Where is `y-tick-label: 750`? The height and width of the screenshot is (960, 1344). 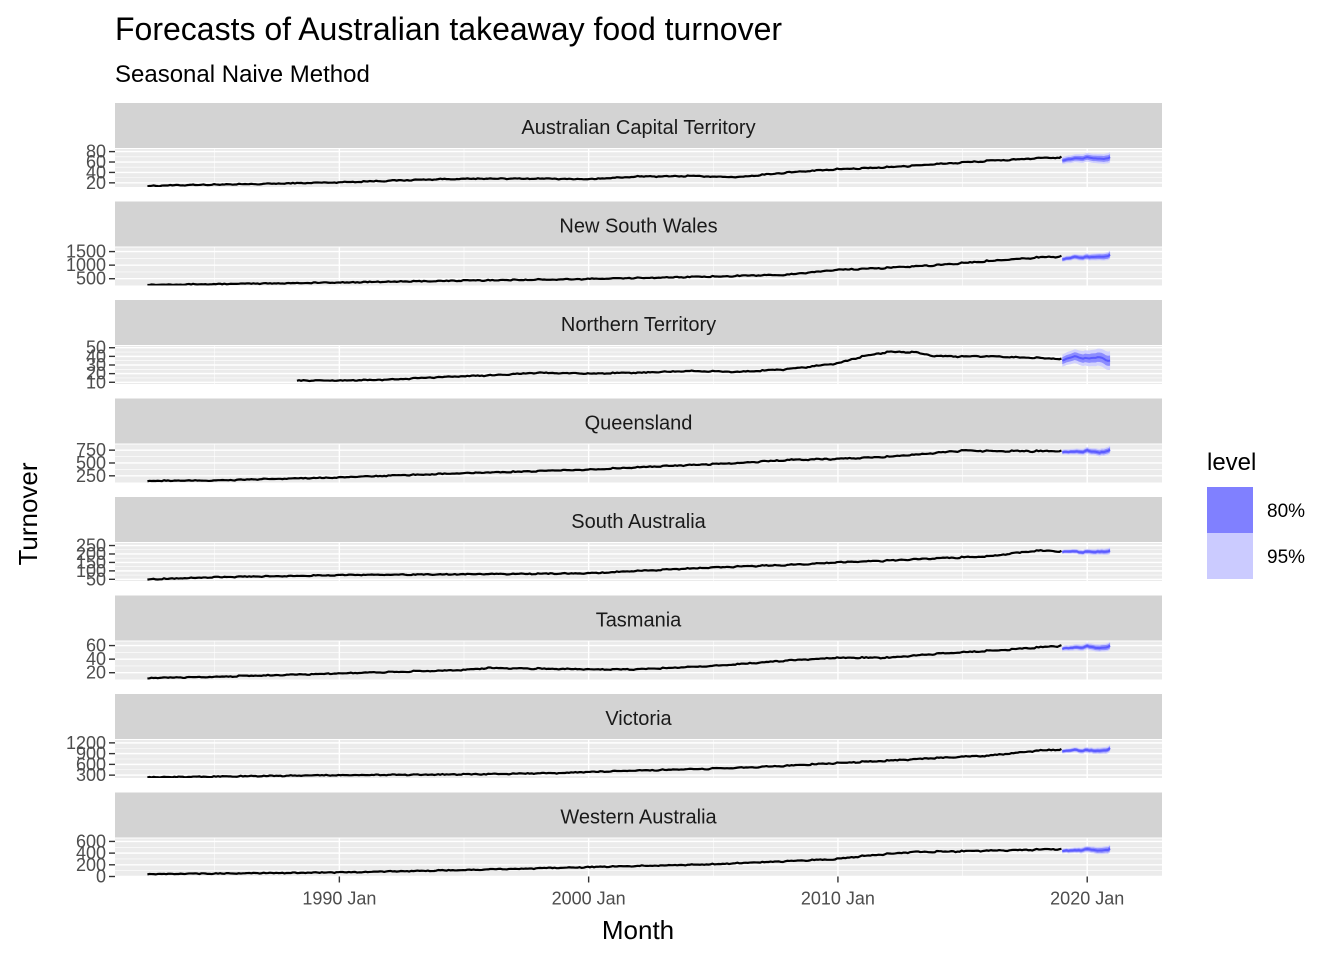 y-tick-label: 750 is located at coordinates (91, 450).